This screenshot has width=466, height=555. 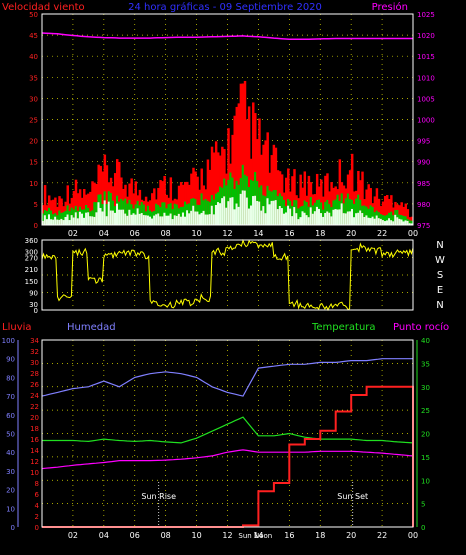 What do you see at coordinates (73, 233) in the screenshot?
I see `x-tick-label: 02` at bounding box center [73, 233].